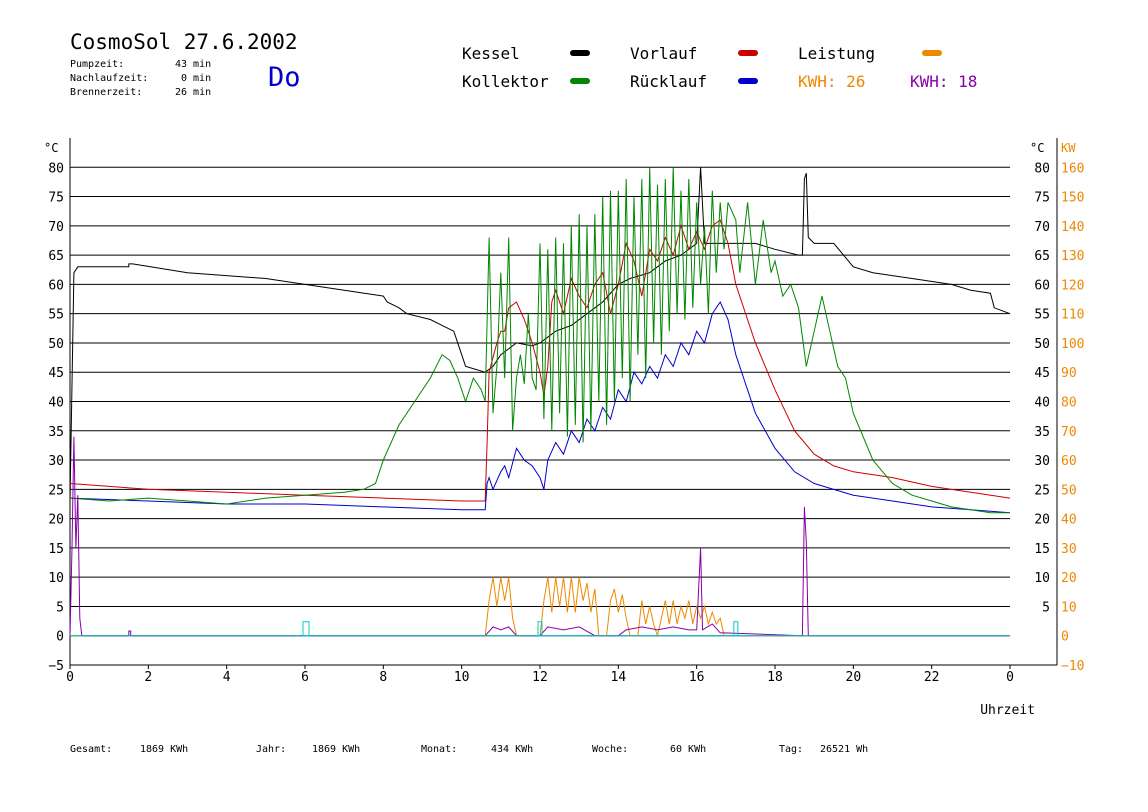  I want to click on kw-tick-label: 0, so click(1065, 637).